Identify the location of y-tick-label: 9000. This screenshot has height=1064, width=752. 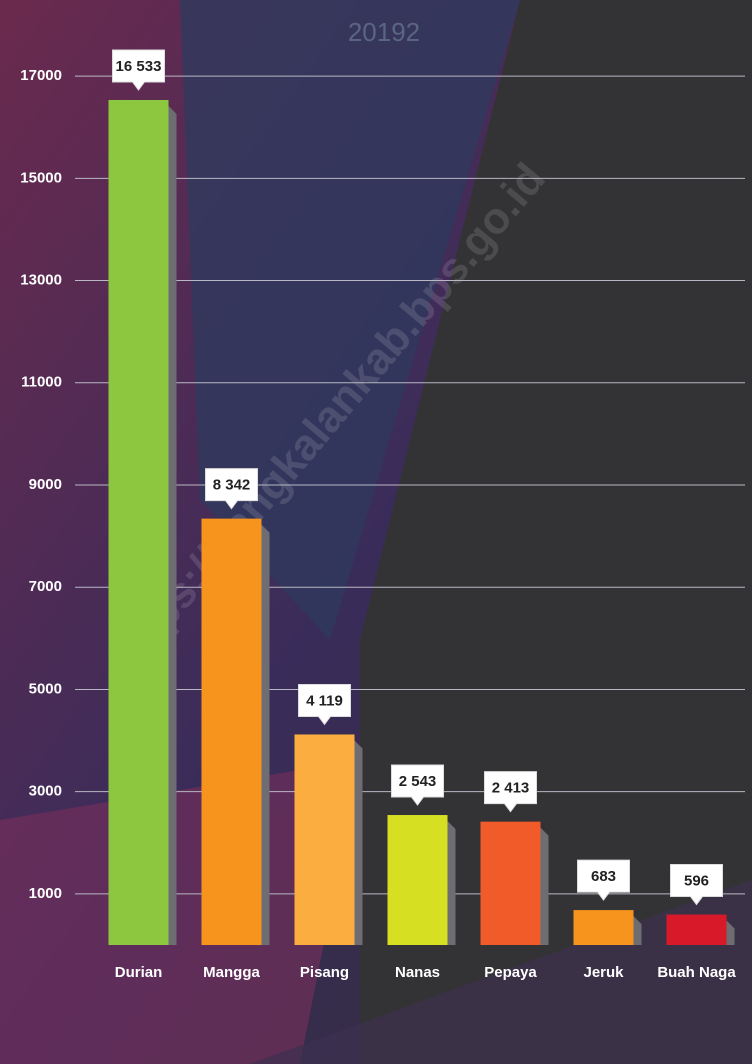
(45, 484).